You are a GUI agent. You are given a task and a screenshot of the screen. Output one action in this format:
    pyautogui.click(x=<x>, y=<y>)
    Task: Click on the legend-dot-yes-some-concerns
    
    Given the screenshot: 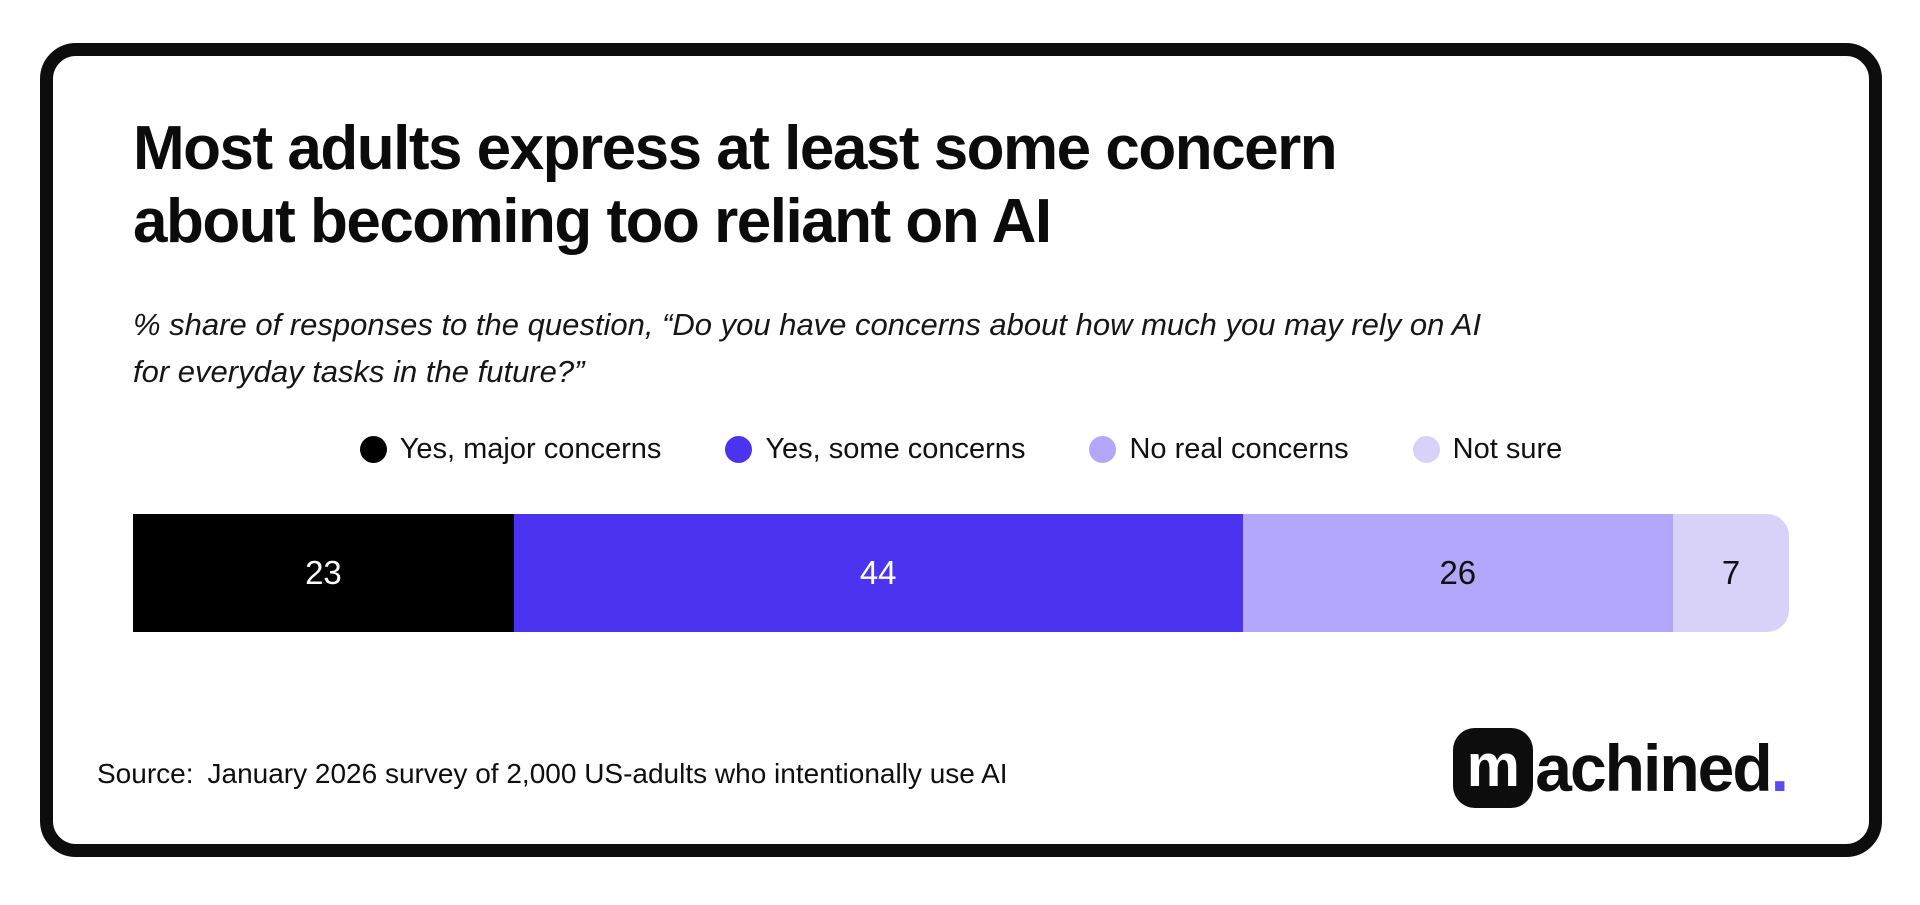 What is the action you would take?
    pyautogui.click(x=739, y=450)
    